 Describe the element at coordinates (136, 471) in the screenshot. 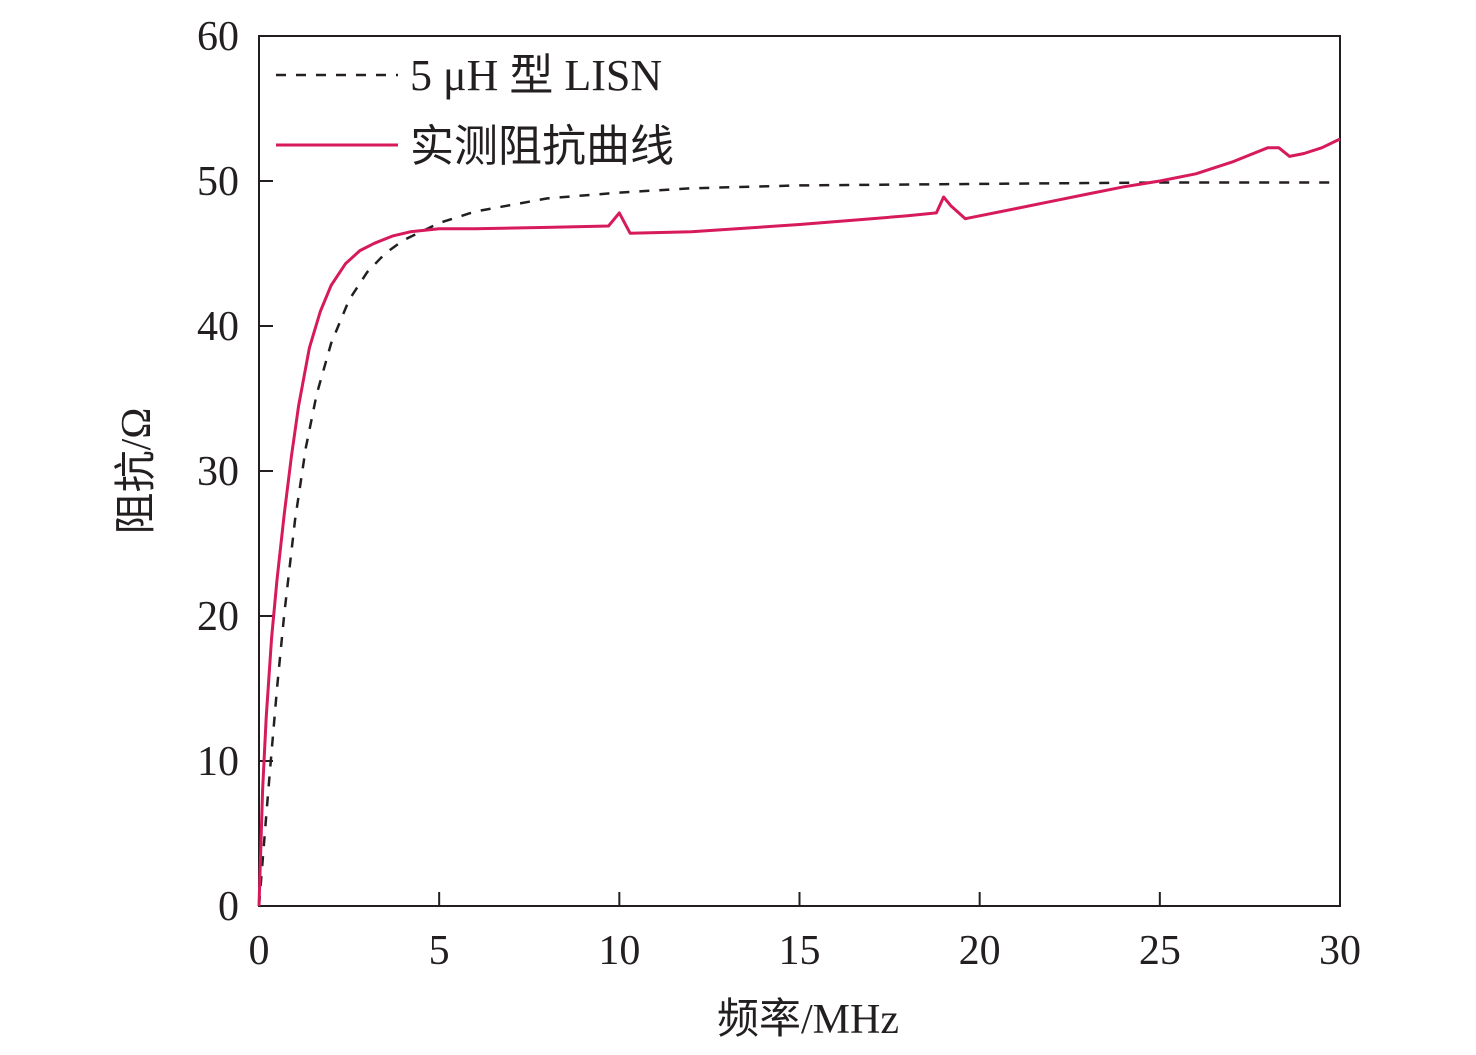

I see `y-axis-title: 阻抗/Ω` at that location.